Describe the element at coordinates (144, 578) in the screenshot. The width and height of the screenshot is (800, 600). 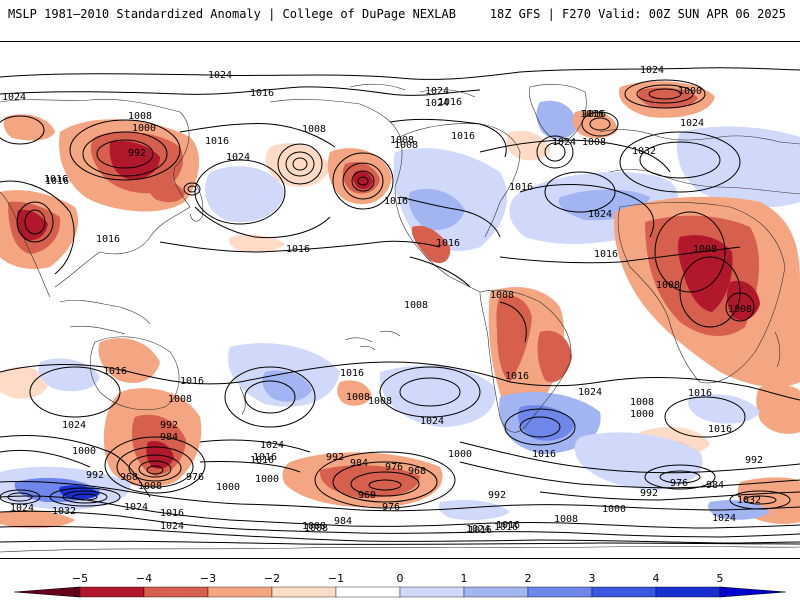
I see `colorbar-tick-label: −4` at that location.